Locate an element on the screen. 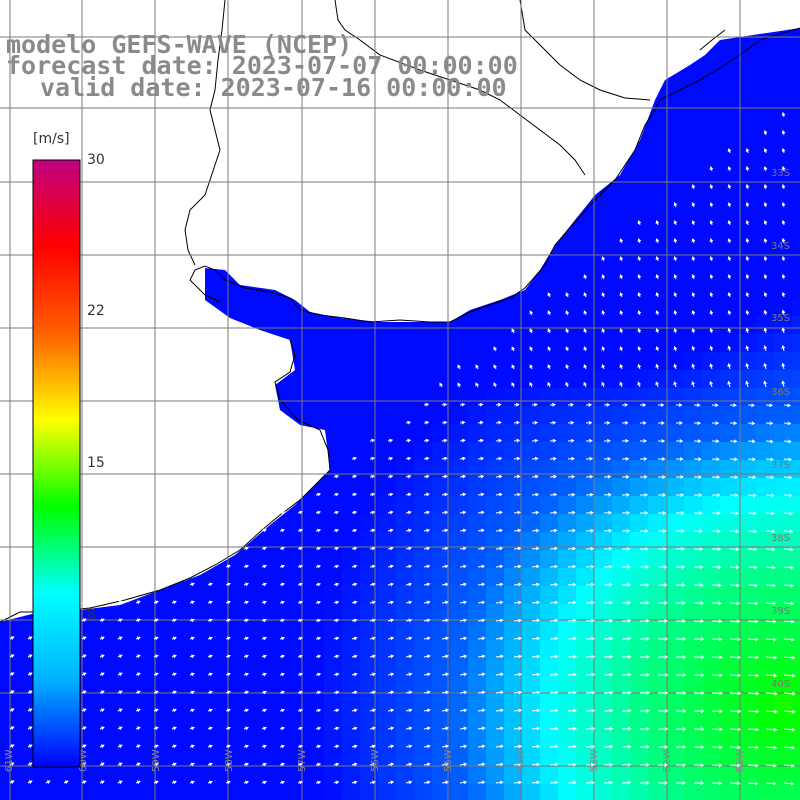  longitude-label: 59W is located at coordinates (156, 760).